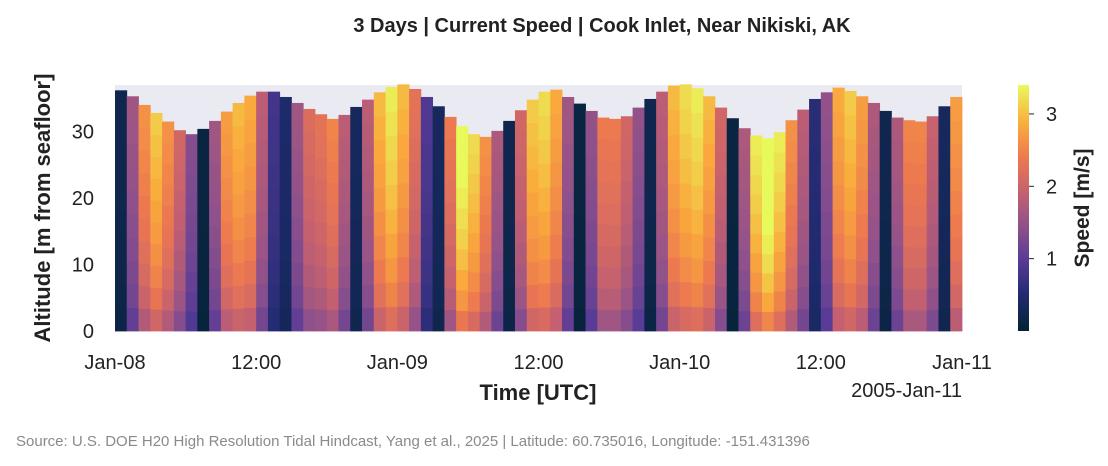 The image size is (1108, 466). I want to click on y-axis-label: Altitude [m from seafloor], so click(42, 208).